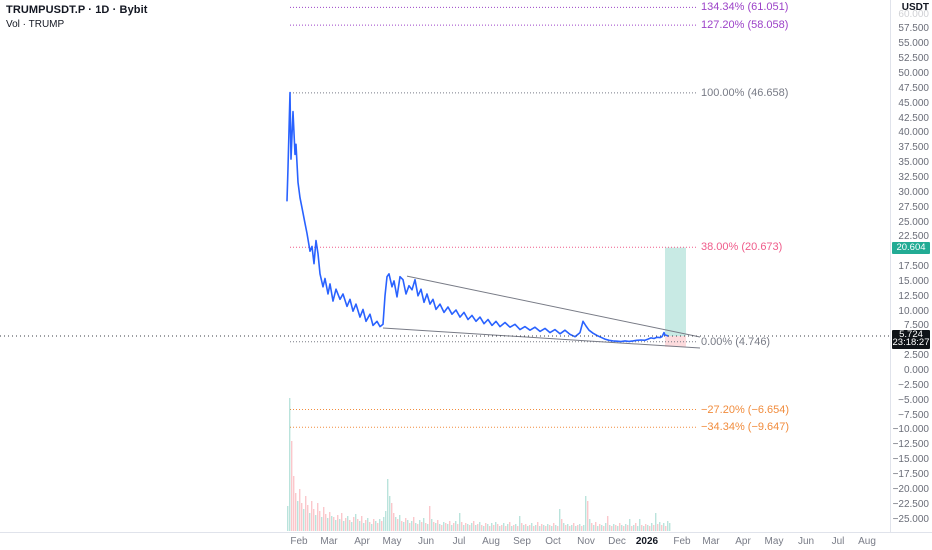 The height and width of the screenshot is (550, 932). What do you see at coordinates (913, 385) in the screenshot?
I see `price-tick: −2.500` at bounding box center [913, 385].